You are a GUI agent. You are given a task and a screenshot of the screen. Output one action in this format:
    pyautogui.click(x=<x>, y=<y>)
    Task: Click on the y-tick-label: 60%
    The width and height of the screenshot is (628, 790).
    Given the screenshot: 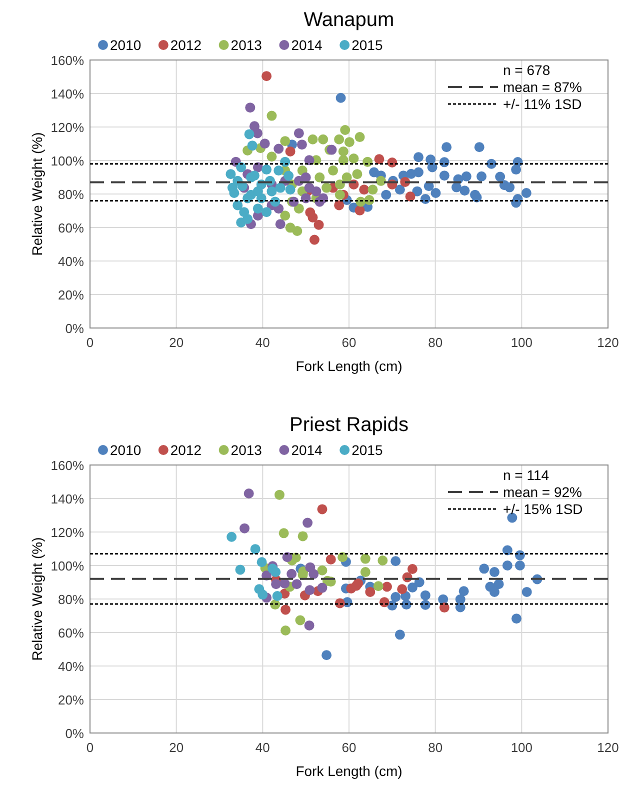 What is the action you would take?
    pyautogui.click(x=71, y=633)
    